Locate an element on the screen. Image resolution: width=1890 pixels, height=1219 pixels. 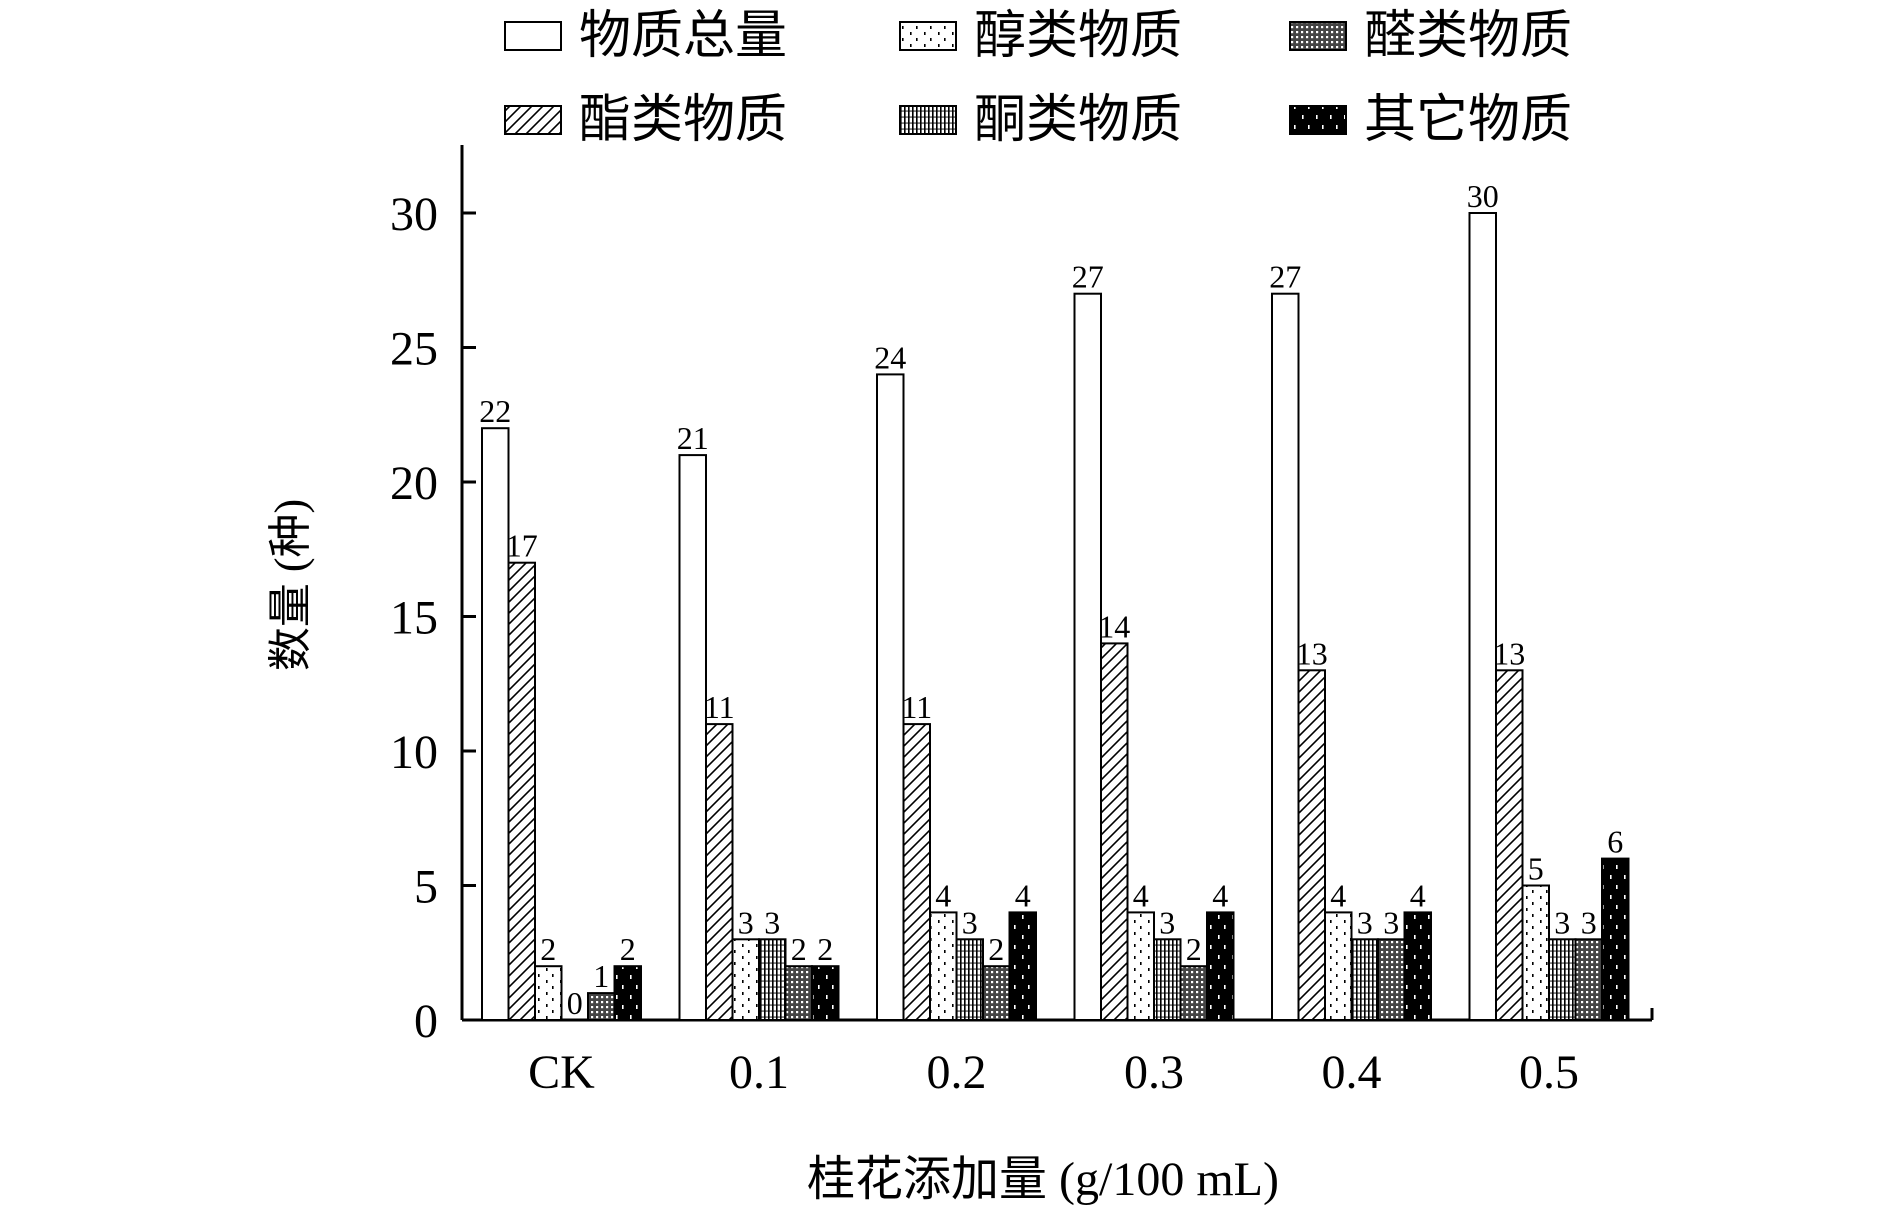
y-tick-label: 15 is located at coordinates (414, 618).